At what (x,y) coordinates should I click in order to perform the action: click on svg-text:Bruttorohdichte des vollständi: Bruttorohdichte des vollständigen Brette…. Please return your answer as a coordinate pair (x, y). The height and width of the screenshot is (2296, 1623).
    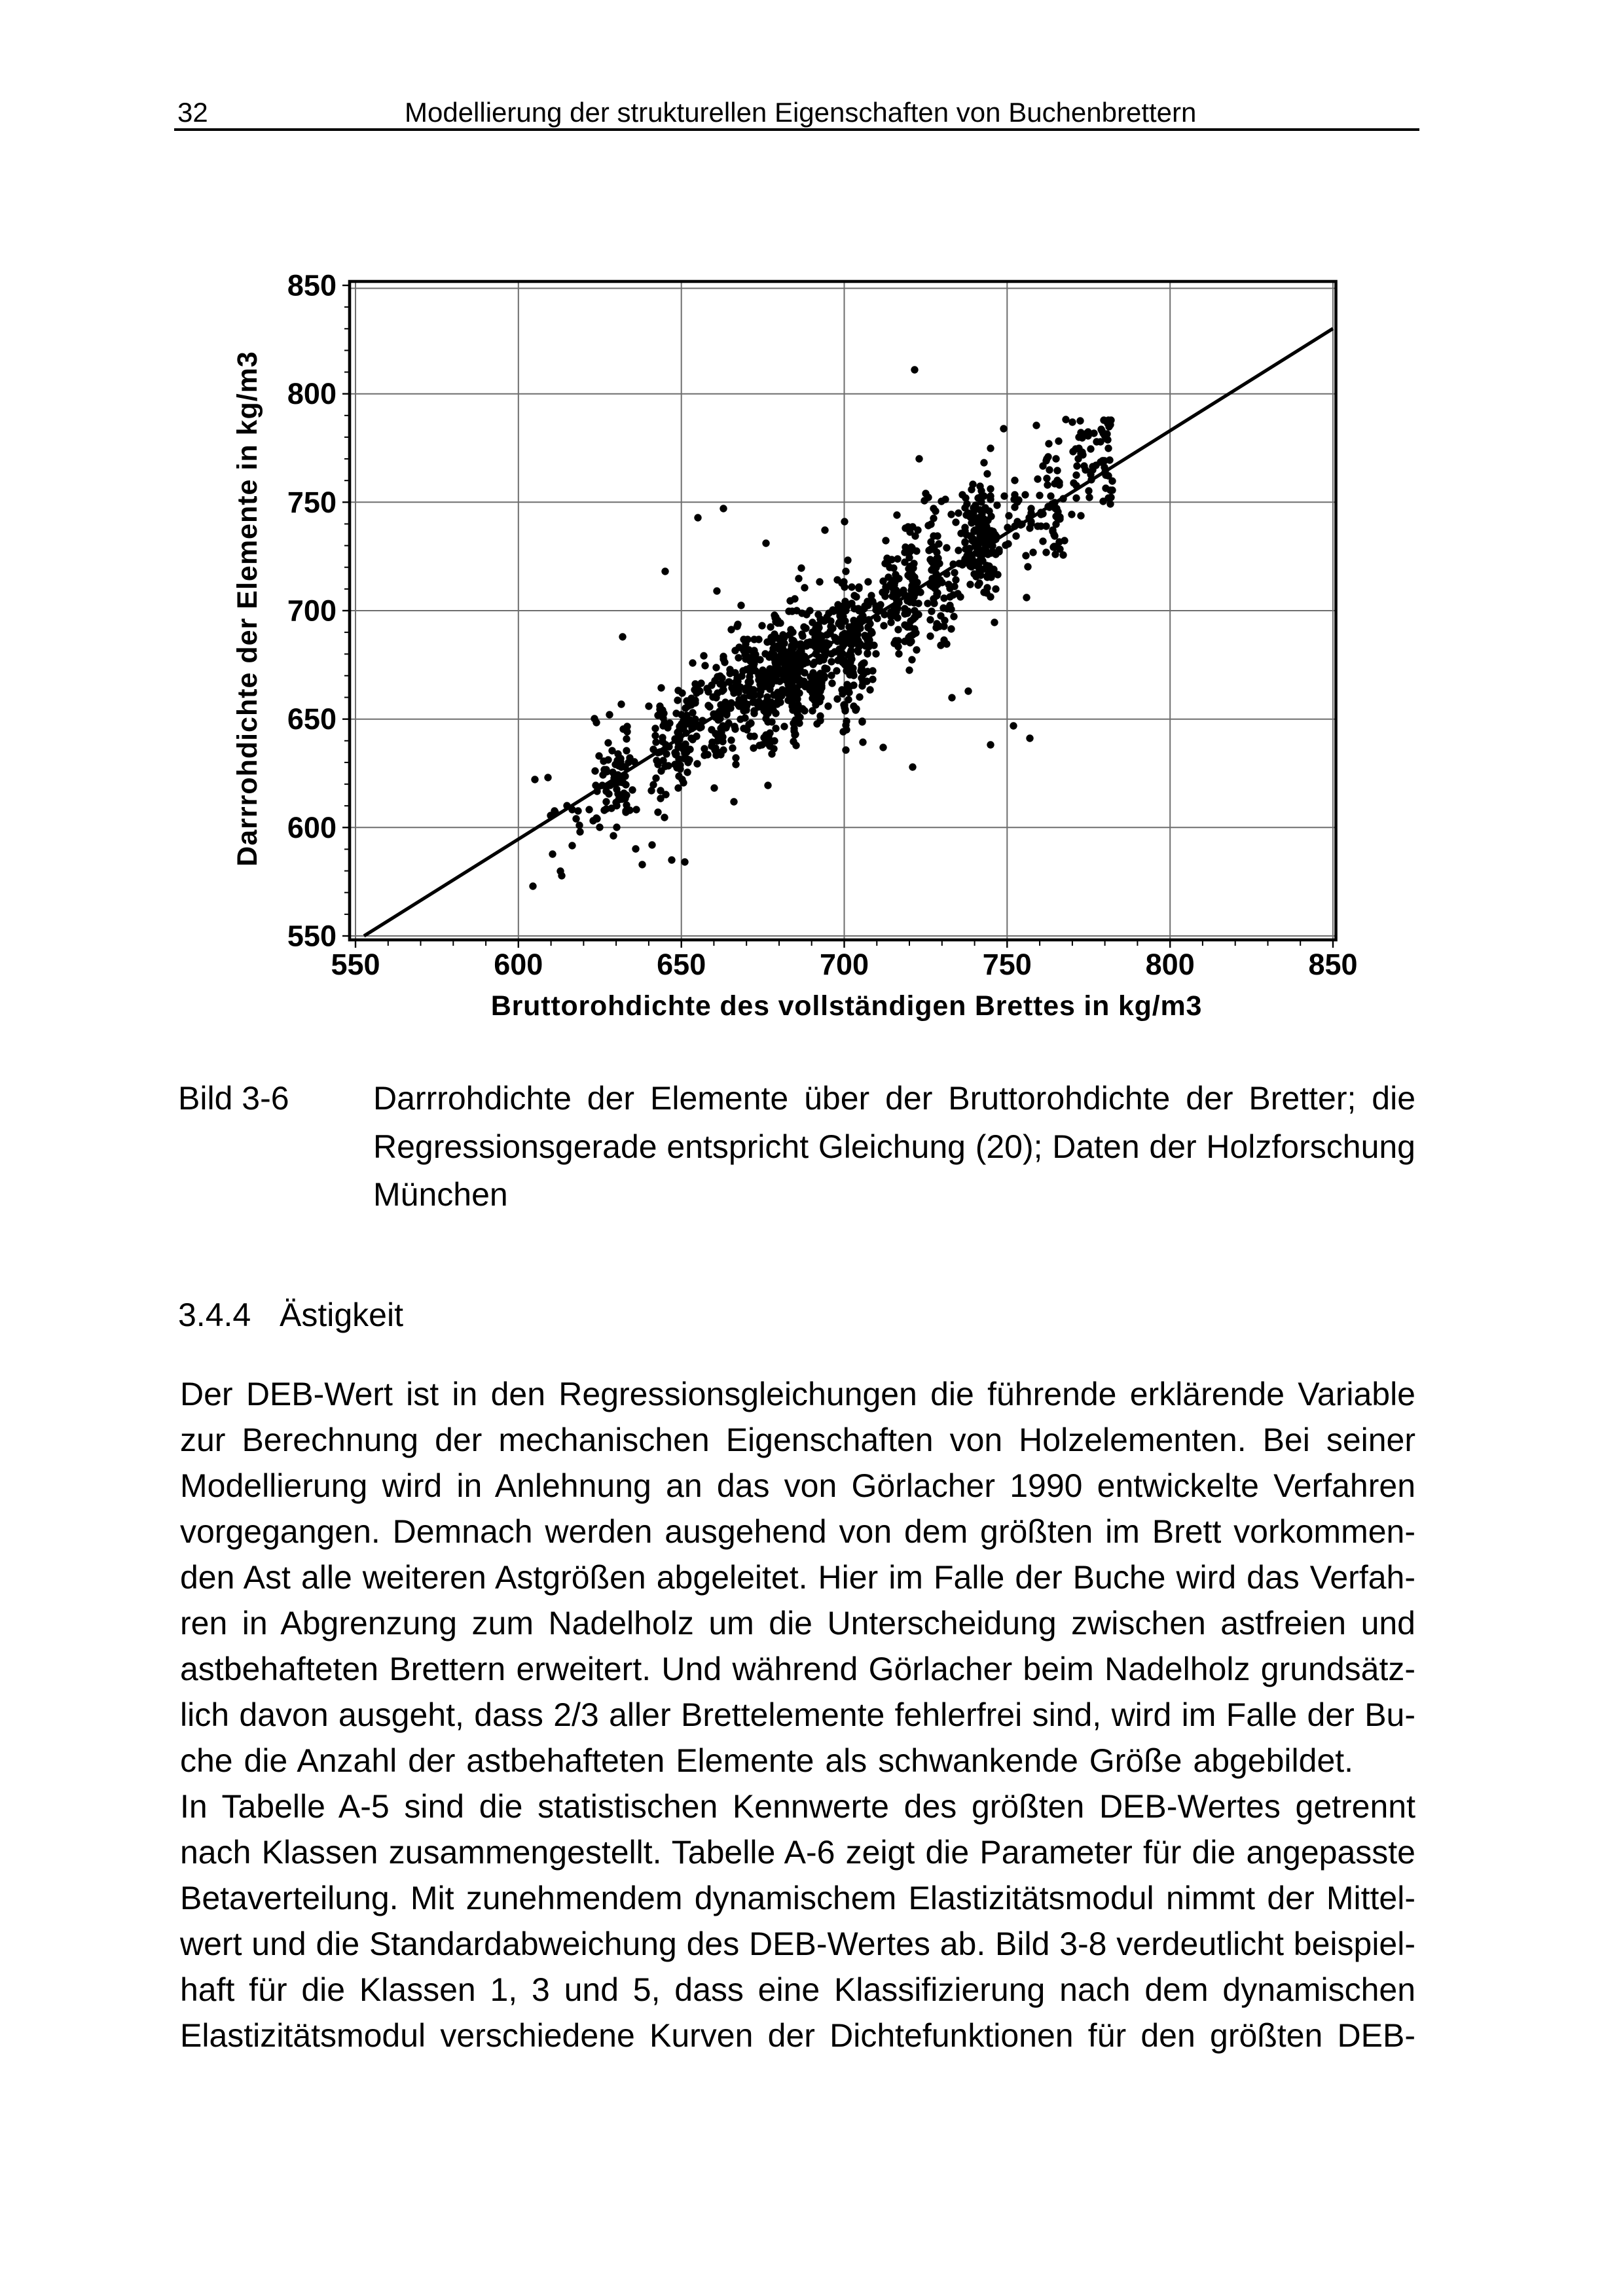
    Looking at the image, I should click on (847, 1006).